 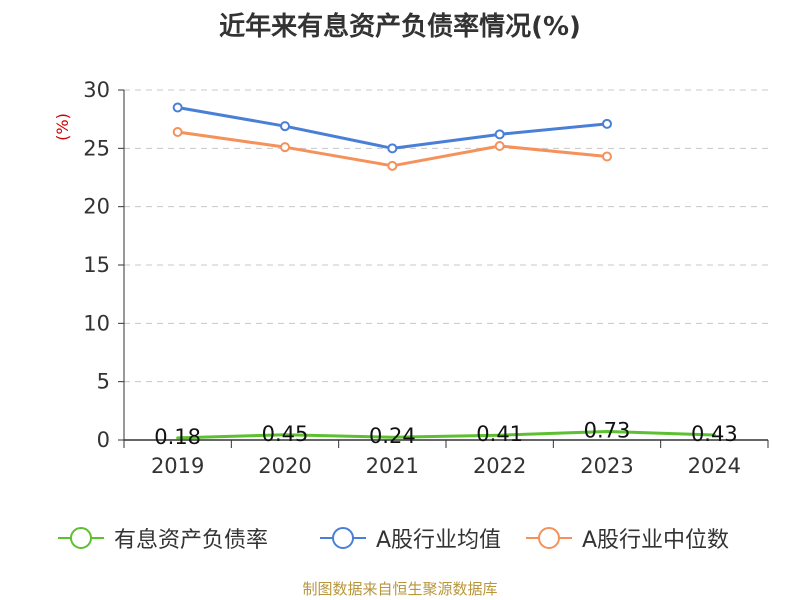 I want to click on source-note: 制图数据来自恒生聚源数据库, so click(x=400, y=589).